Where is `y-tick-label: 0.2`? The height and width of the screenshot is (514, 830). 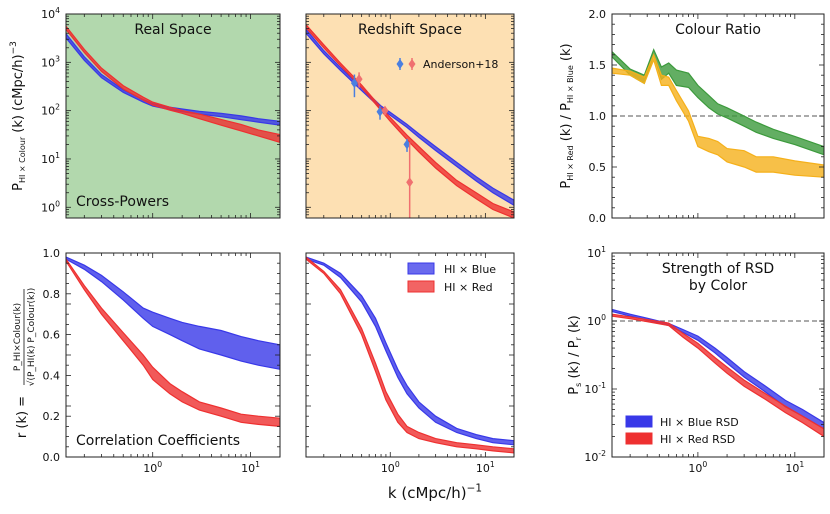 y-tick-label: 0.2 is located at coordinates (52, 416).